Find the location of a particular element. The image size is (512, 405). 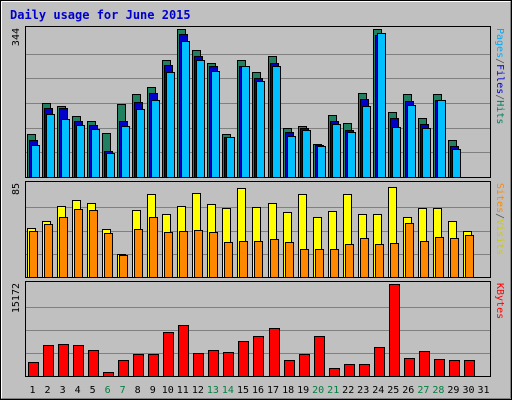

x-tick-label-day-8: 8 is located at coordinates (138, 390).